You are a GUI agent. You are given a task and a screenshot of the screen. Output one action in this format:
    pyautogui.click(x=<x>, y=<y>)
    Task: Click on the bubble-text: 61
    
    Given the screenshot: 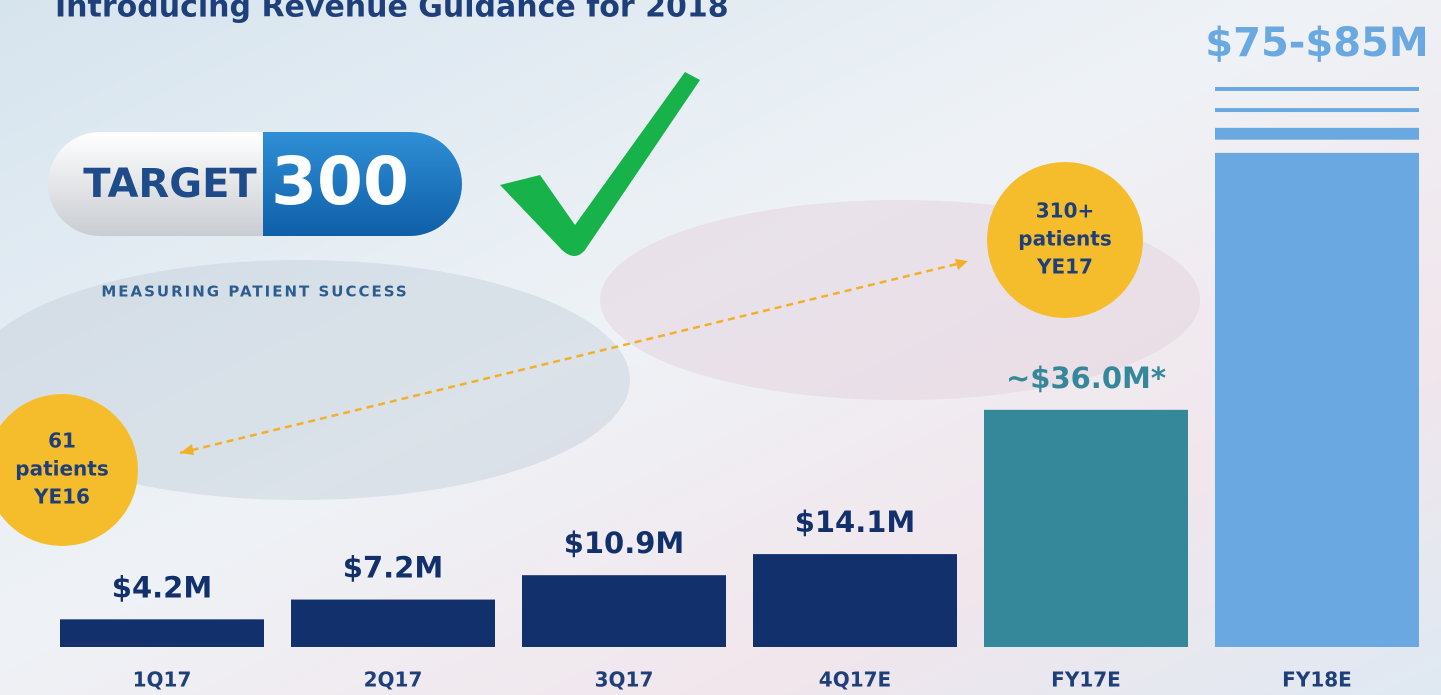 What is the action you would take?
    pyautogui.click(x=62, y=441)
    